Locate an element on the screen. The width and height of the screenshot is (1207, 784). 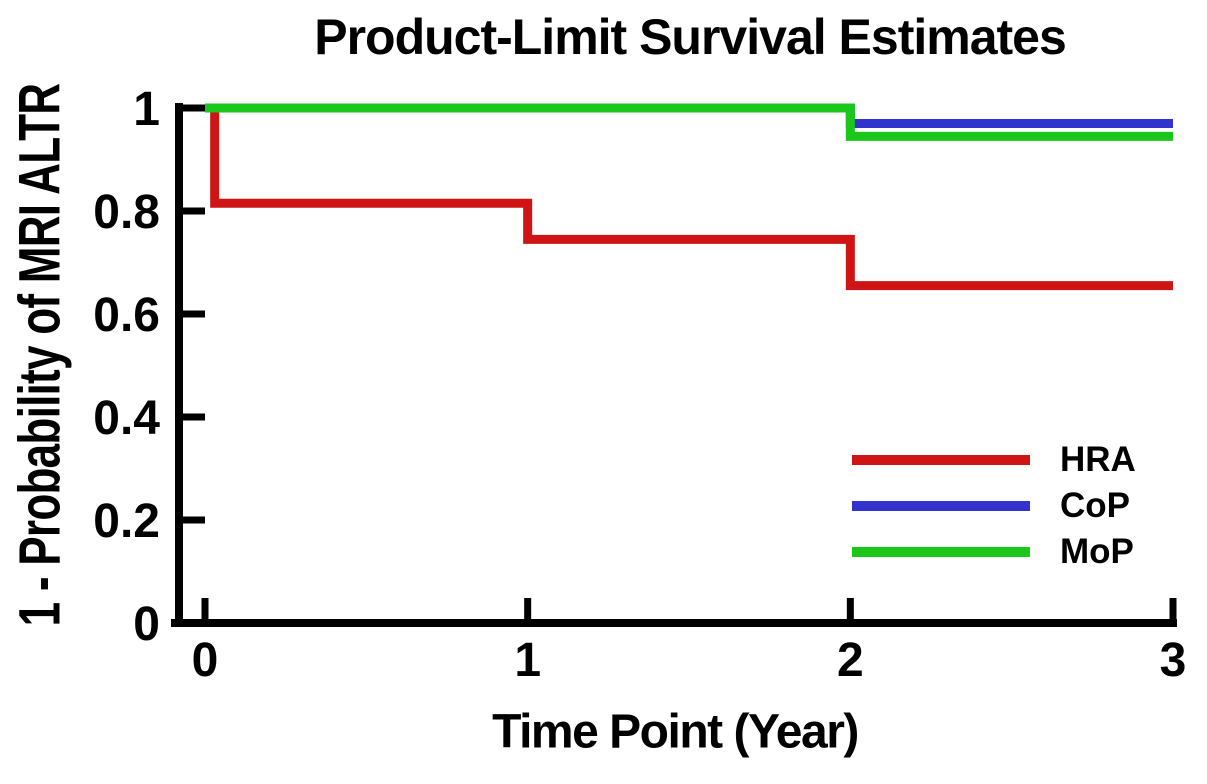
legend-swatch-hra is located at coordinates (941, 460).